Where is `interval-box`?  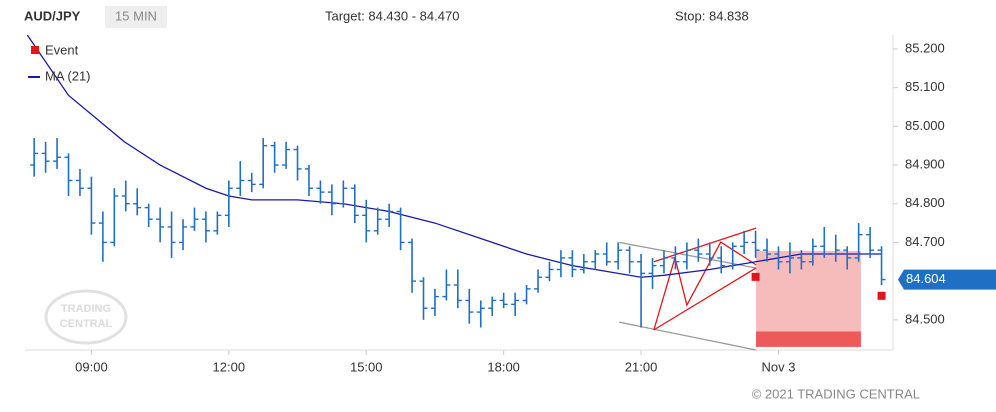
interval-box is located at coordinates (136, 17).